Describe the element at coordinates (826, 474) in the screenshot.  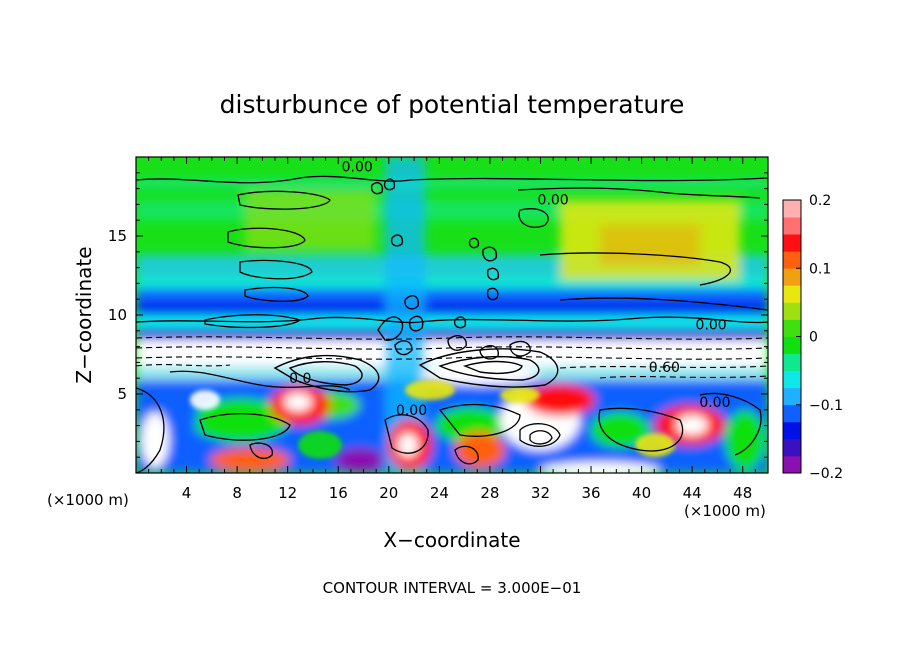
I see `colorbar-tick-label: −0.2` at that location.